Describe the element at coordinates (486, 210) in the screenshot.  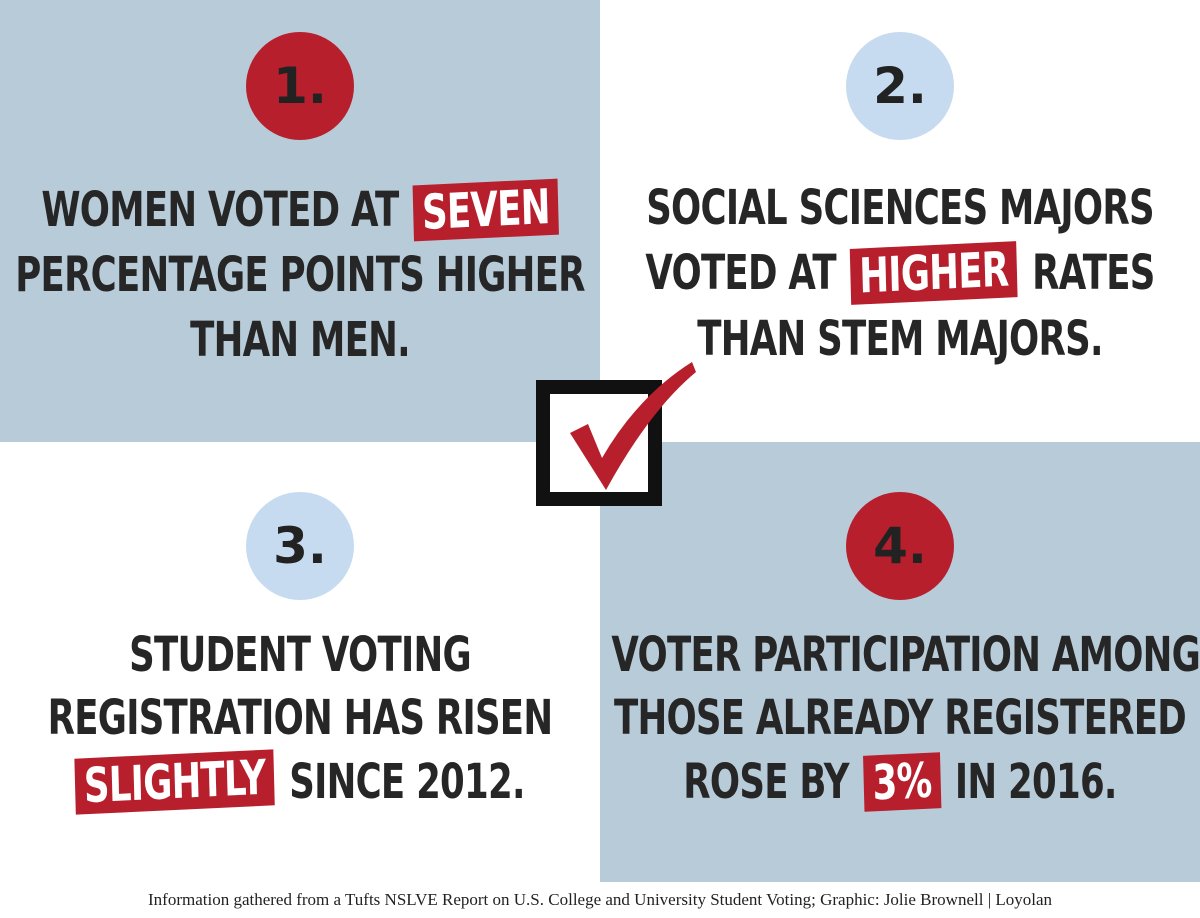
I see `highlight-word: SEVEN` at that location.